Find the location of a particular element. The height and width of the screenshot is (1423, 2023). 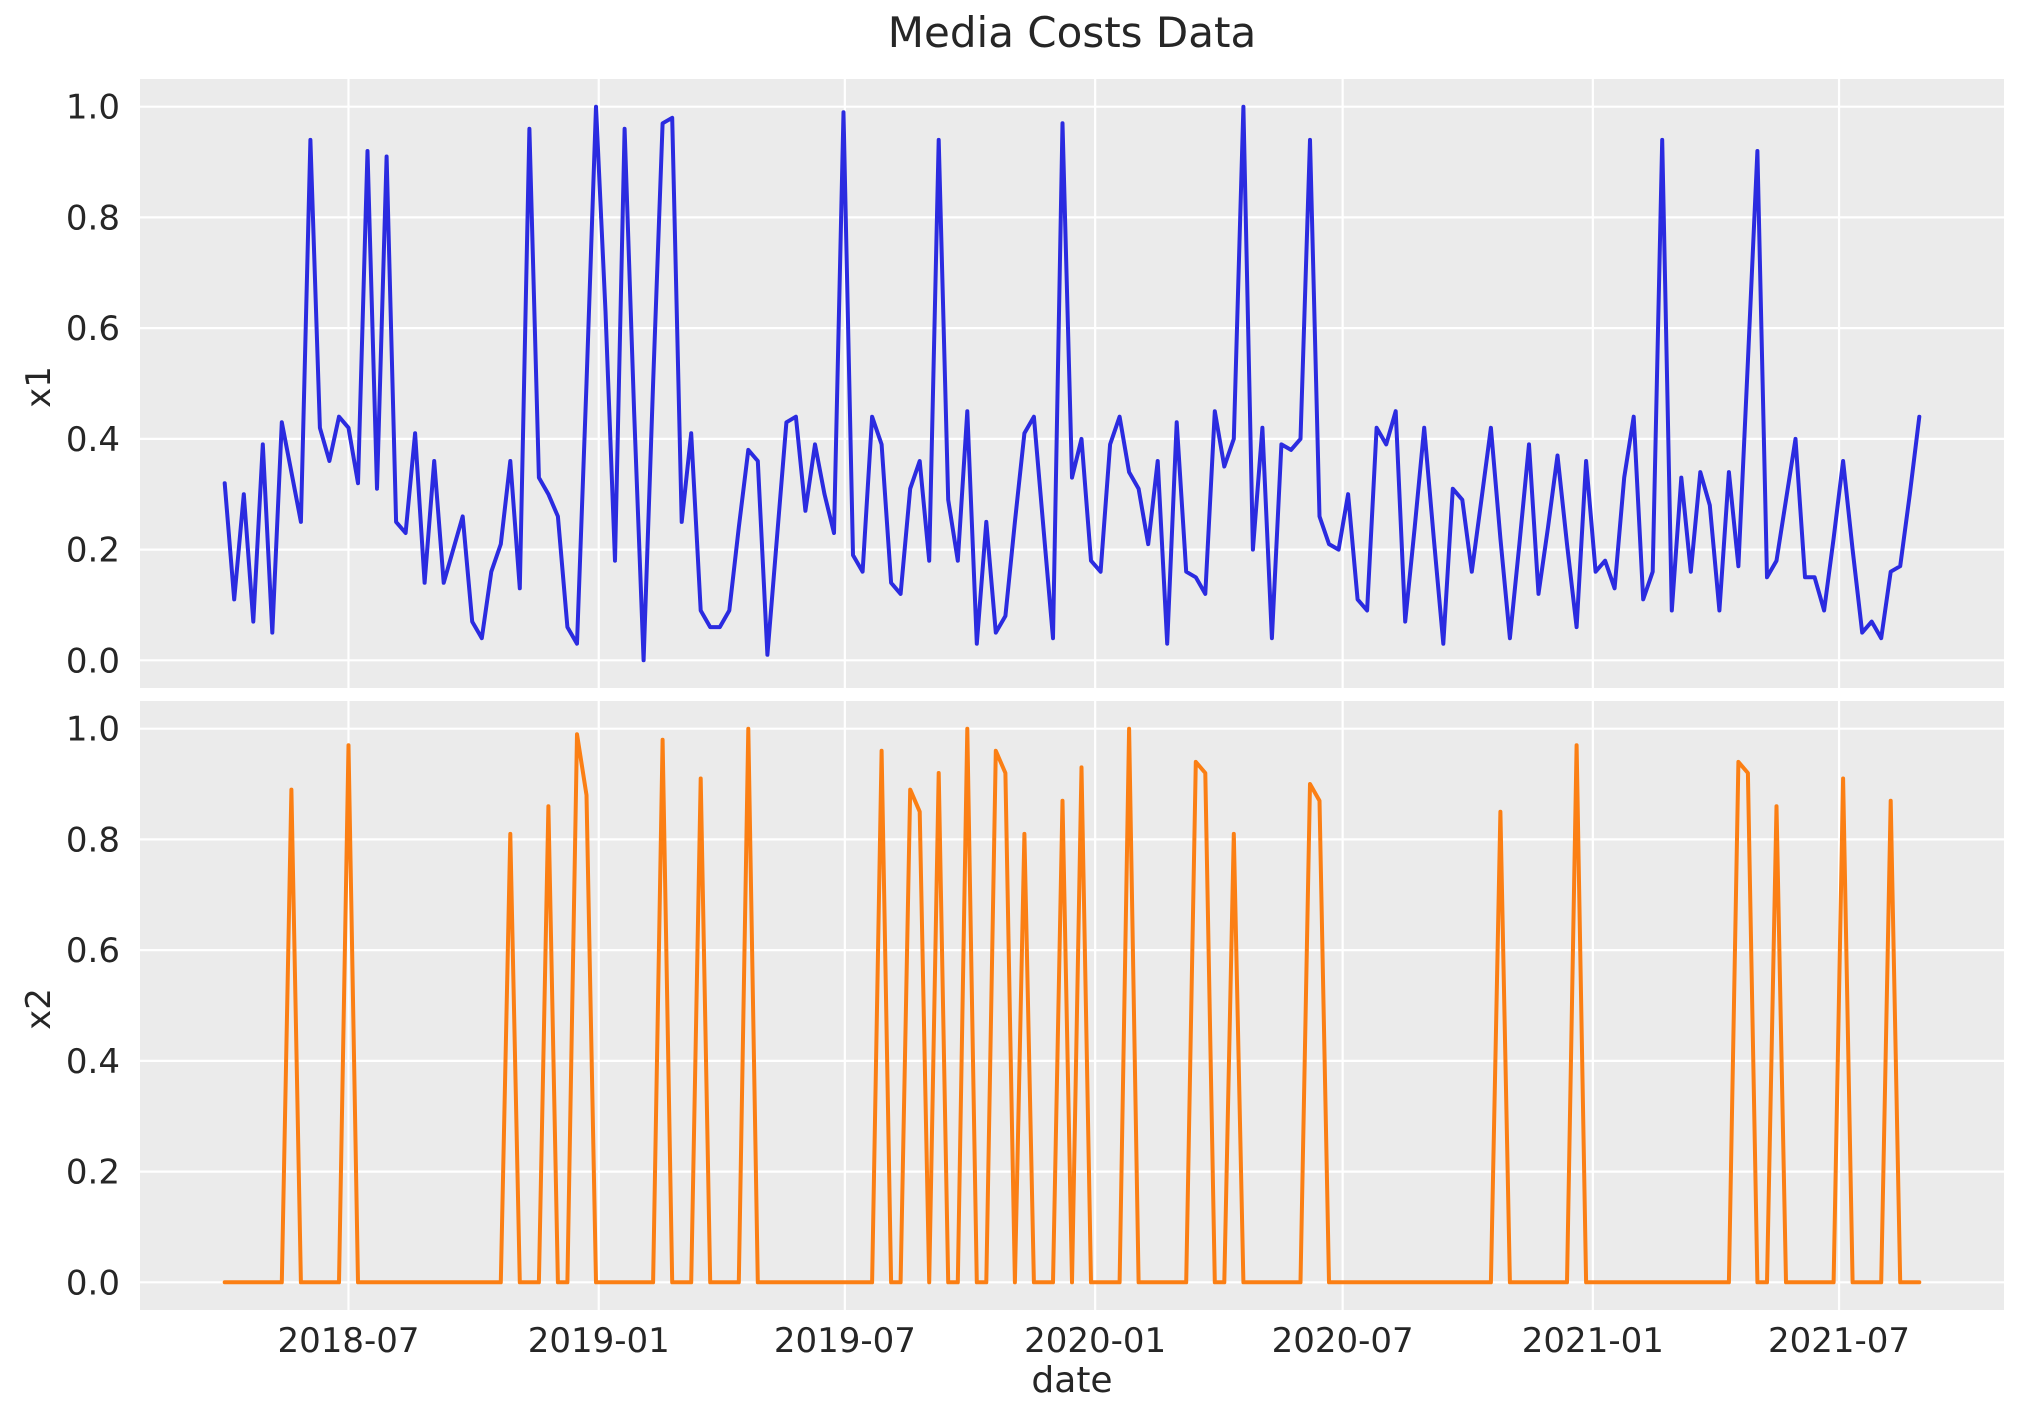

y-axis-label-x1: x1 is located at coordinates (39, 387).